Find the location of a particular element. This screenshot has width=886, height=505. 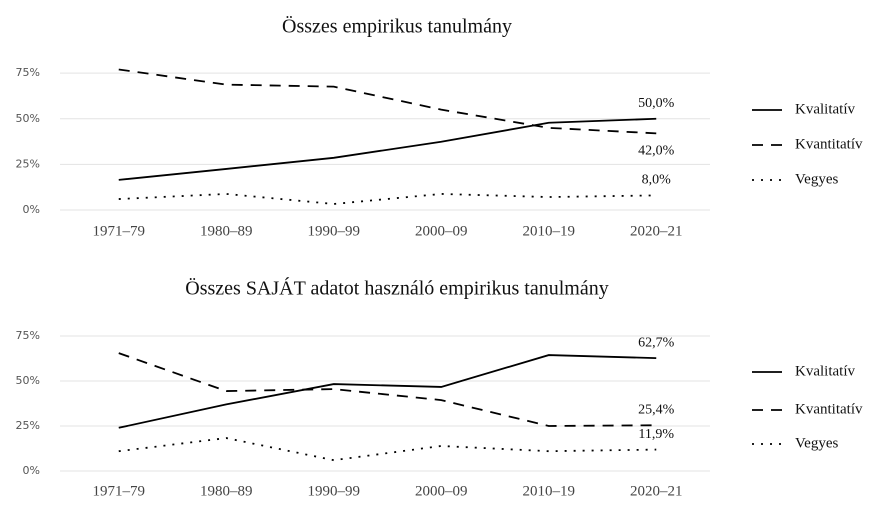

data-label: 42,0% is located at coordinates (656, 151).